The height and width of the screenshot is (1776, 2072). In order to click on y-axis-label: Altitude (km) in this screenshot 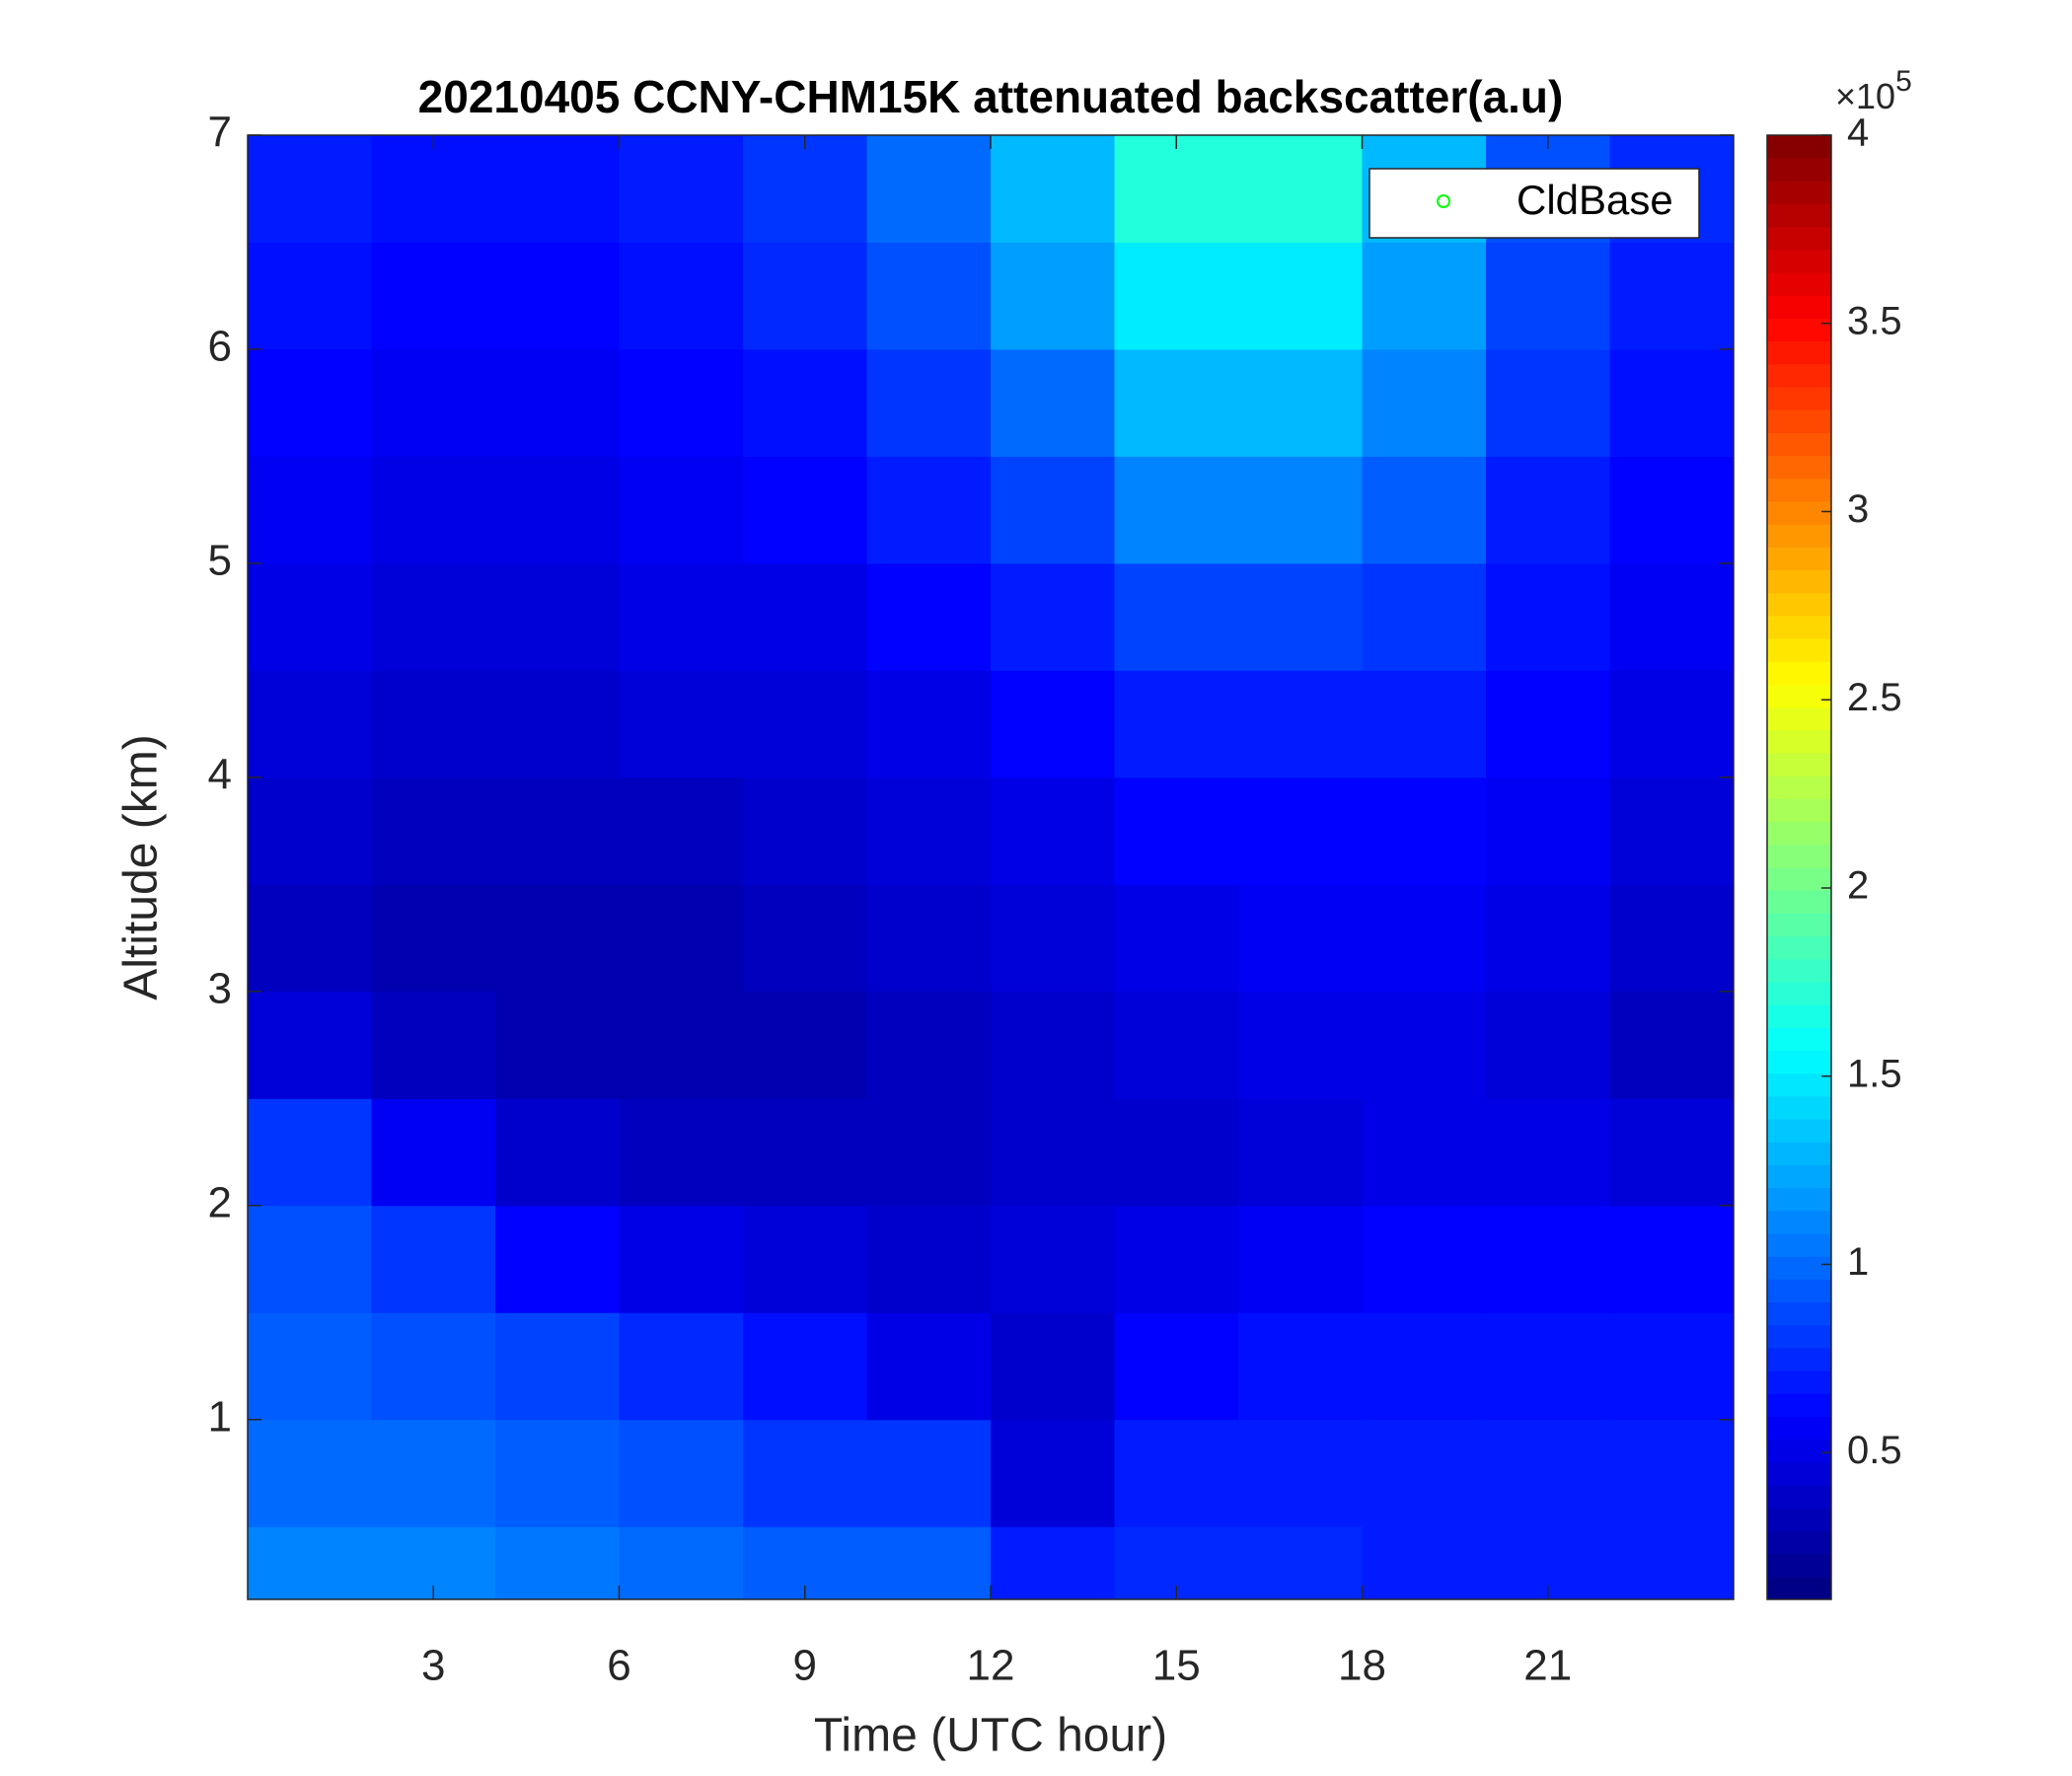, I will do `click(141, 866)`.